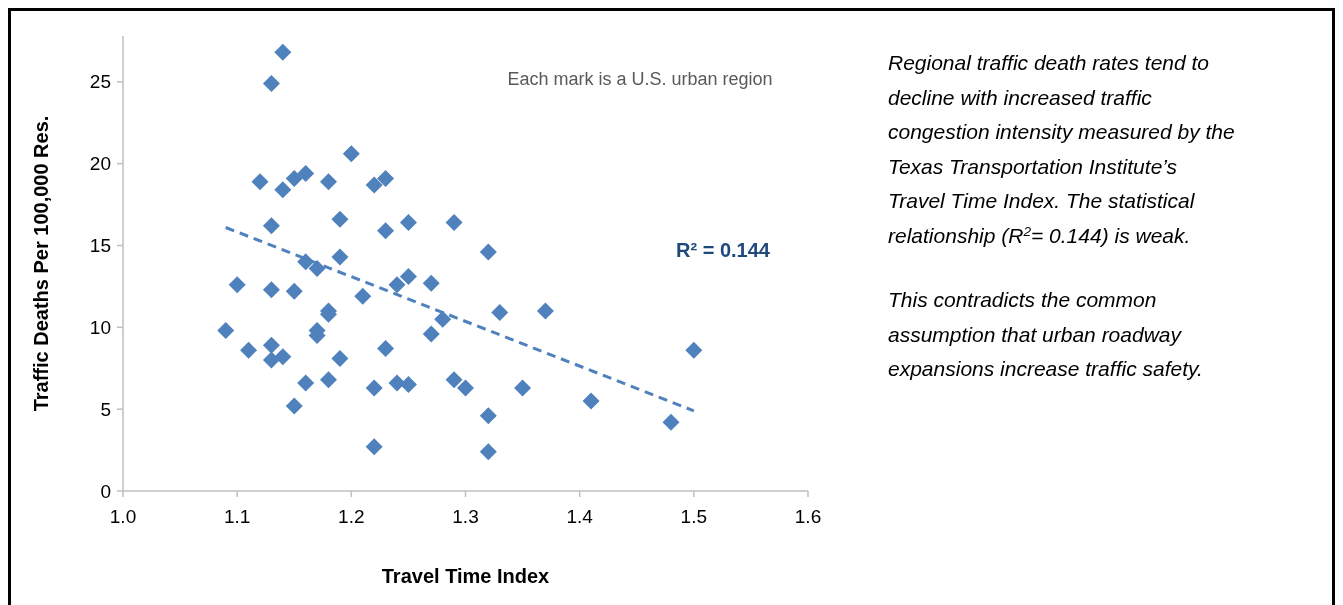  I want to click on x-tick-label: 1.1, so click(237, 516).